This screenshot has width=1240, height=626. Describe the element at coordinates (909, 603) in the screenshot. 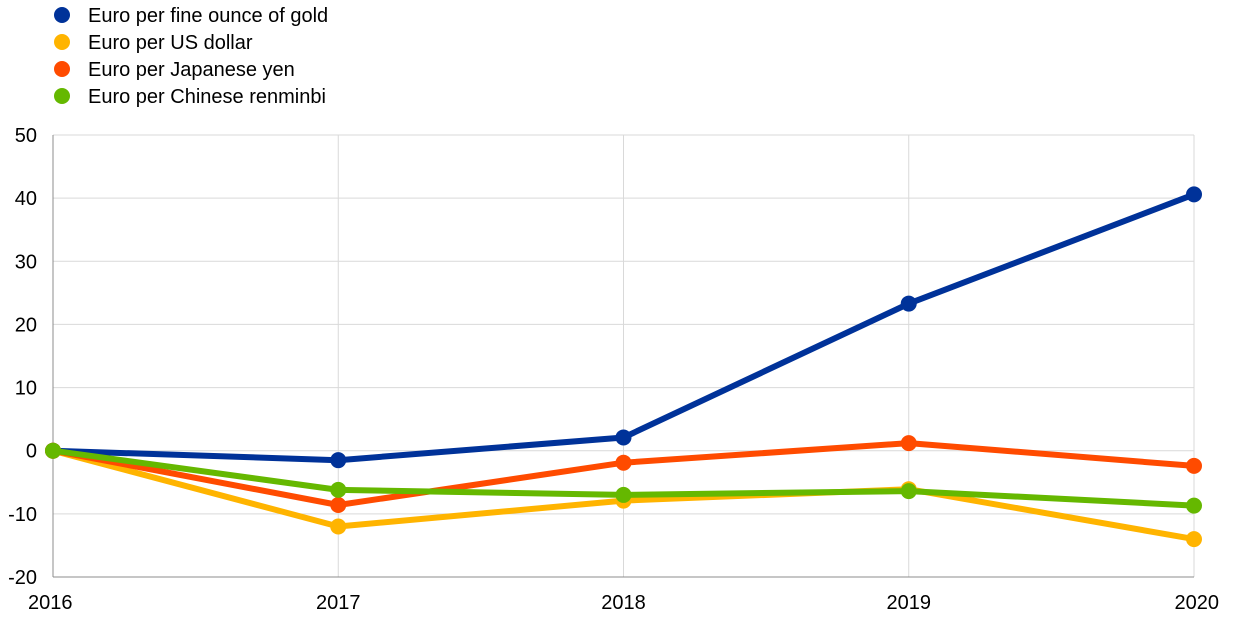

I see `x-tick-label: 2019` at that location.